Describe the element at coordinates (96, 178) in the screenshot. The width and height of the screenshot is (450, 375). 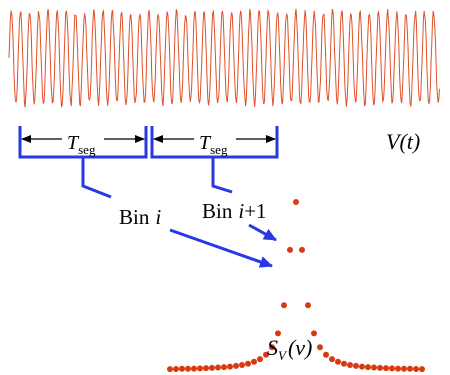
I see `connector-segment-i-to-bin-label` at that location.